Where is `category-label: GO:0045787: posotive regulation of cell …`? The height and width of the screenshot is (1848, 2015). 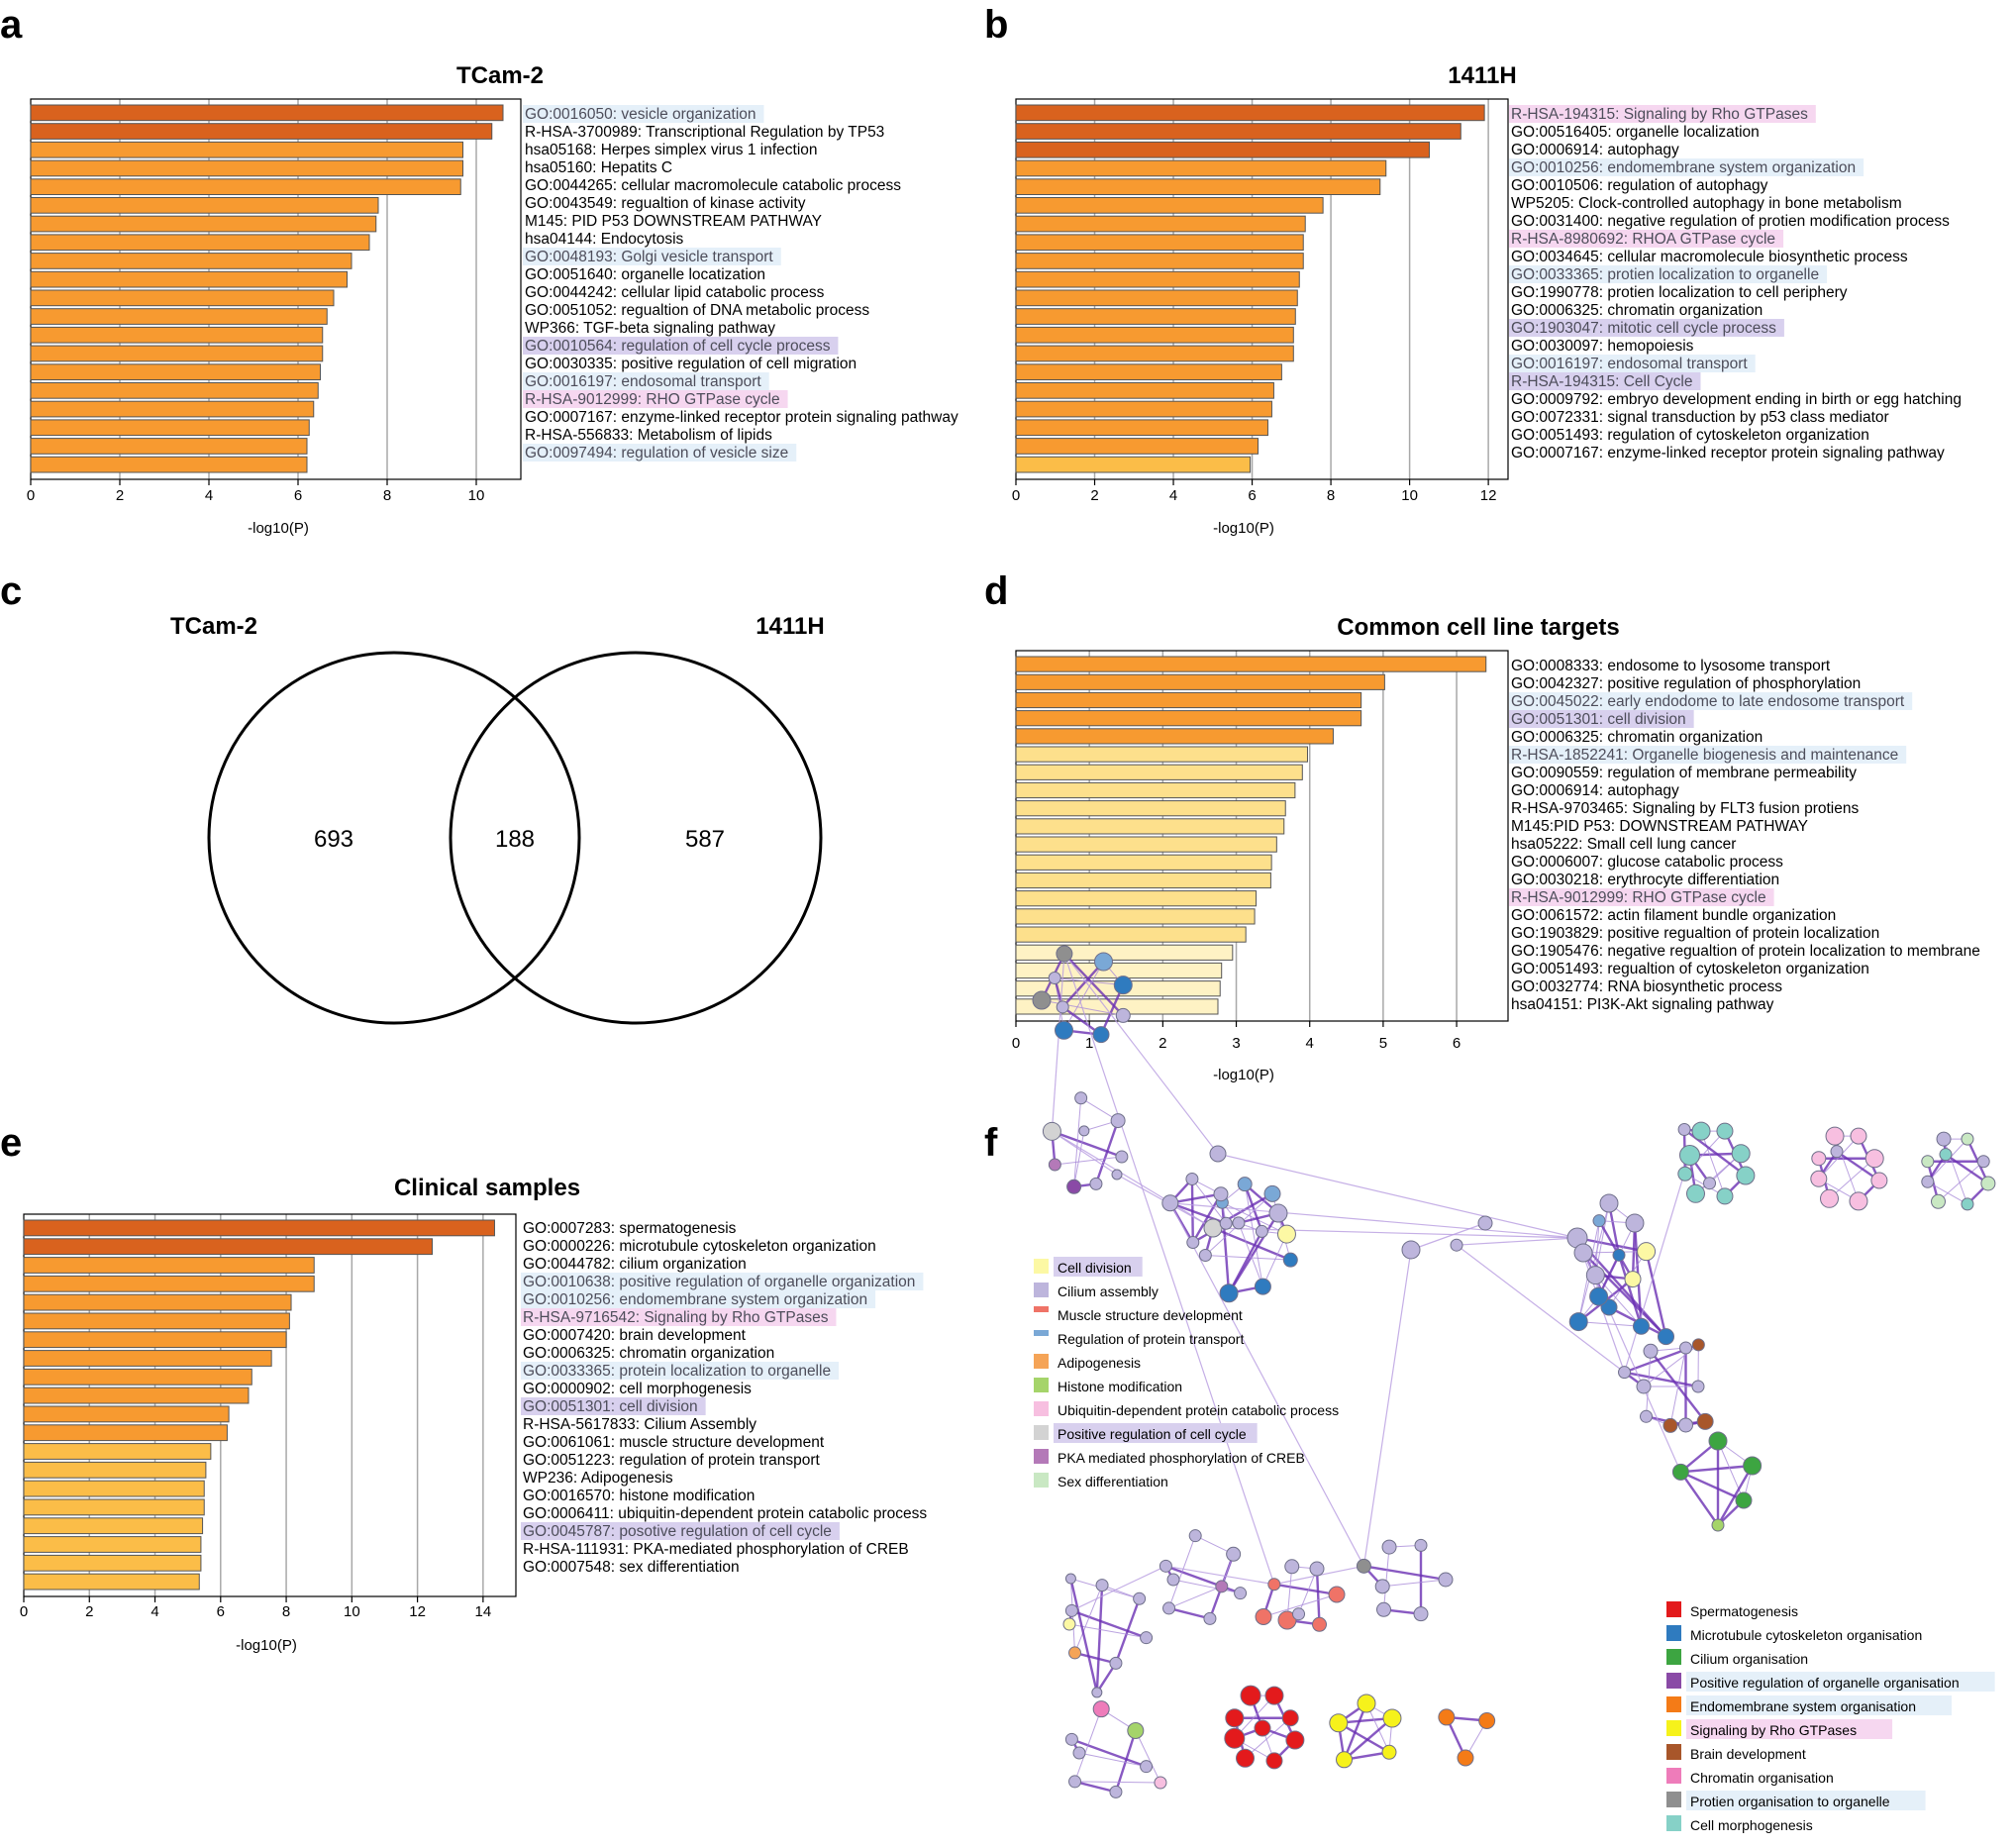 category-label: GO:0045787: posotive regulation of cell … is located at coordinates (677, 1531).